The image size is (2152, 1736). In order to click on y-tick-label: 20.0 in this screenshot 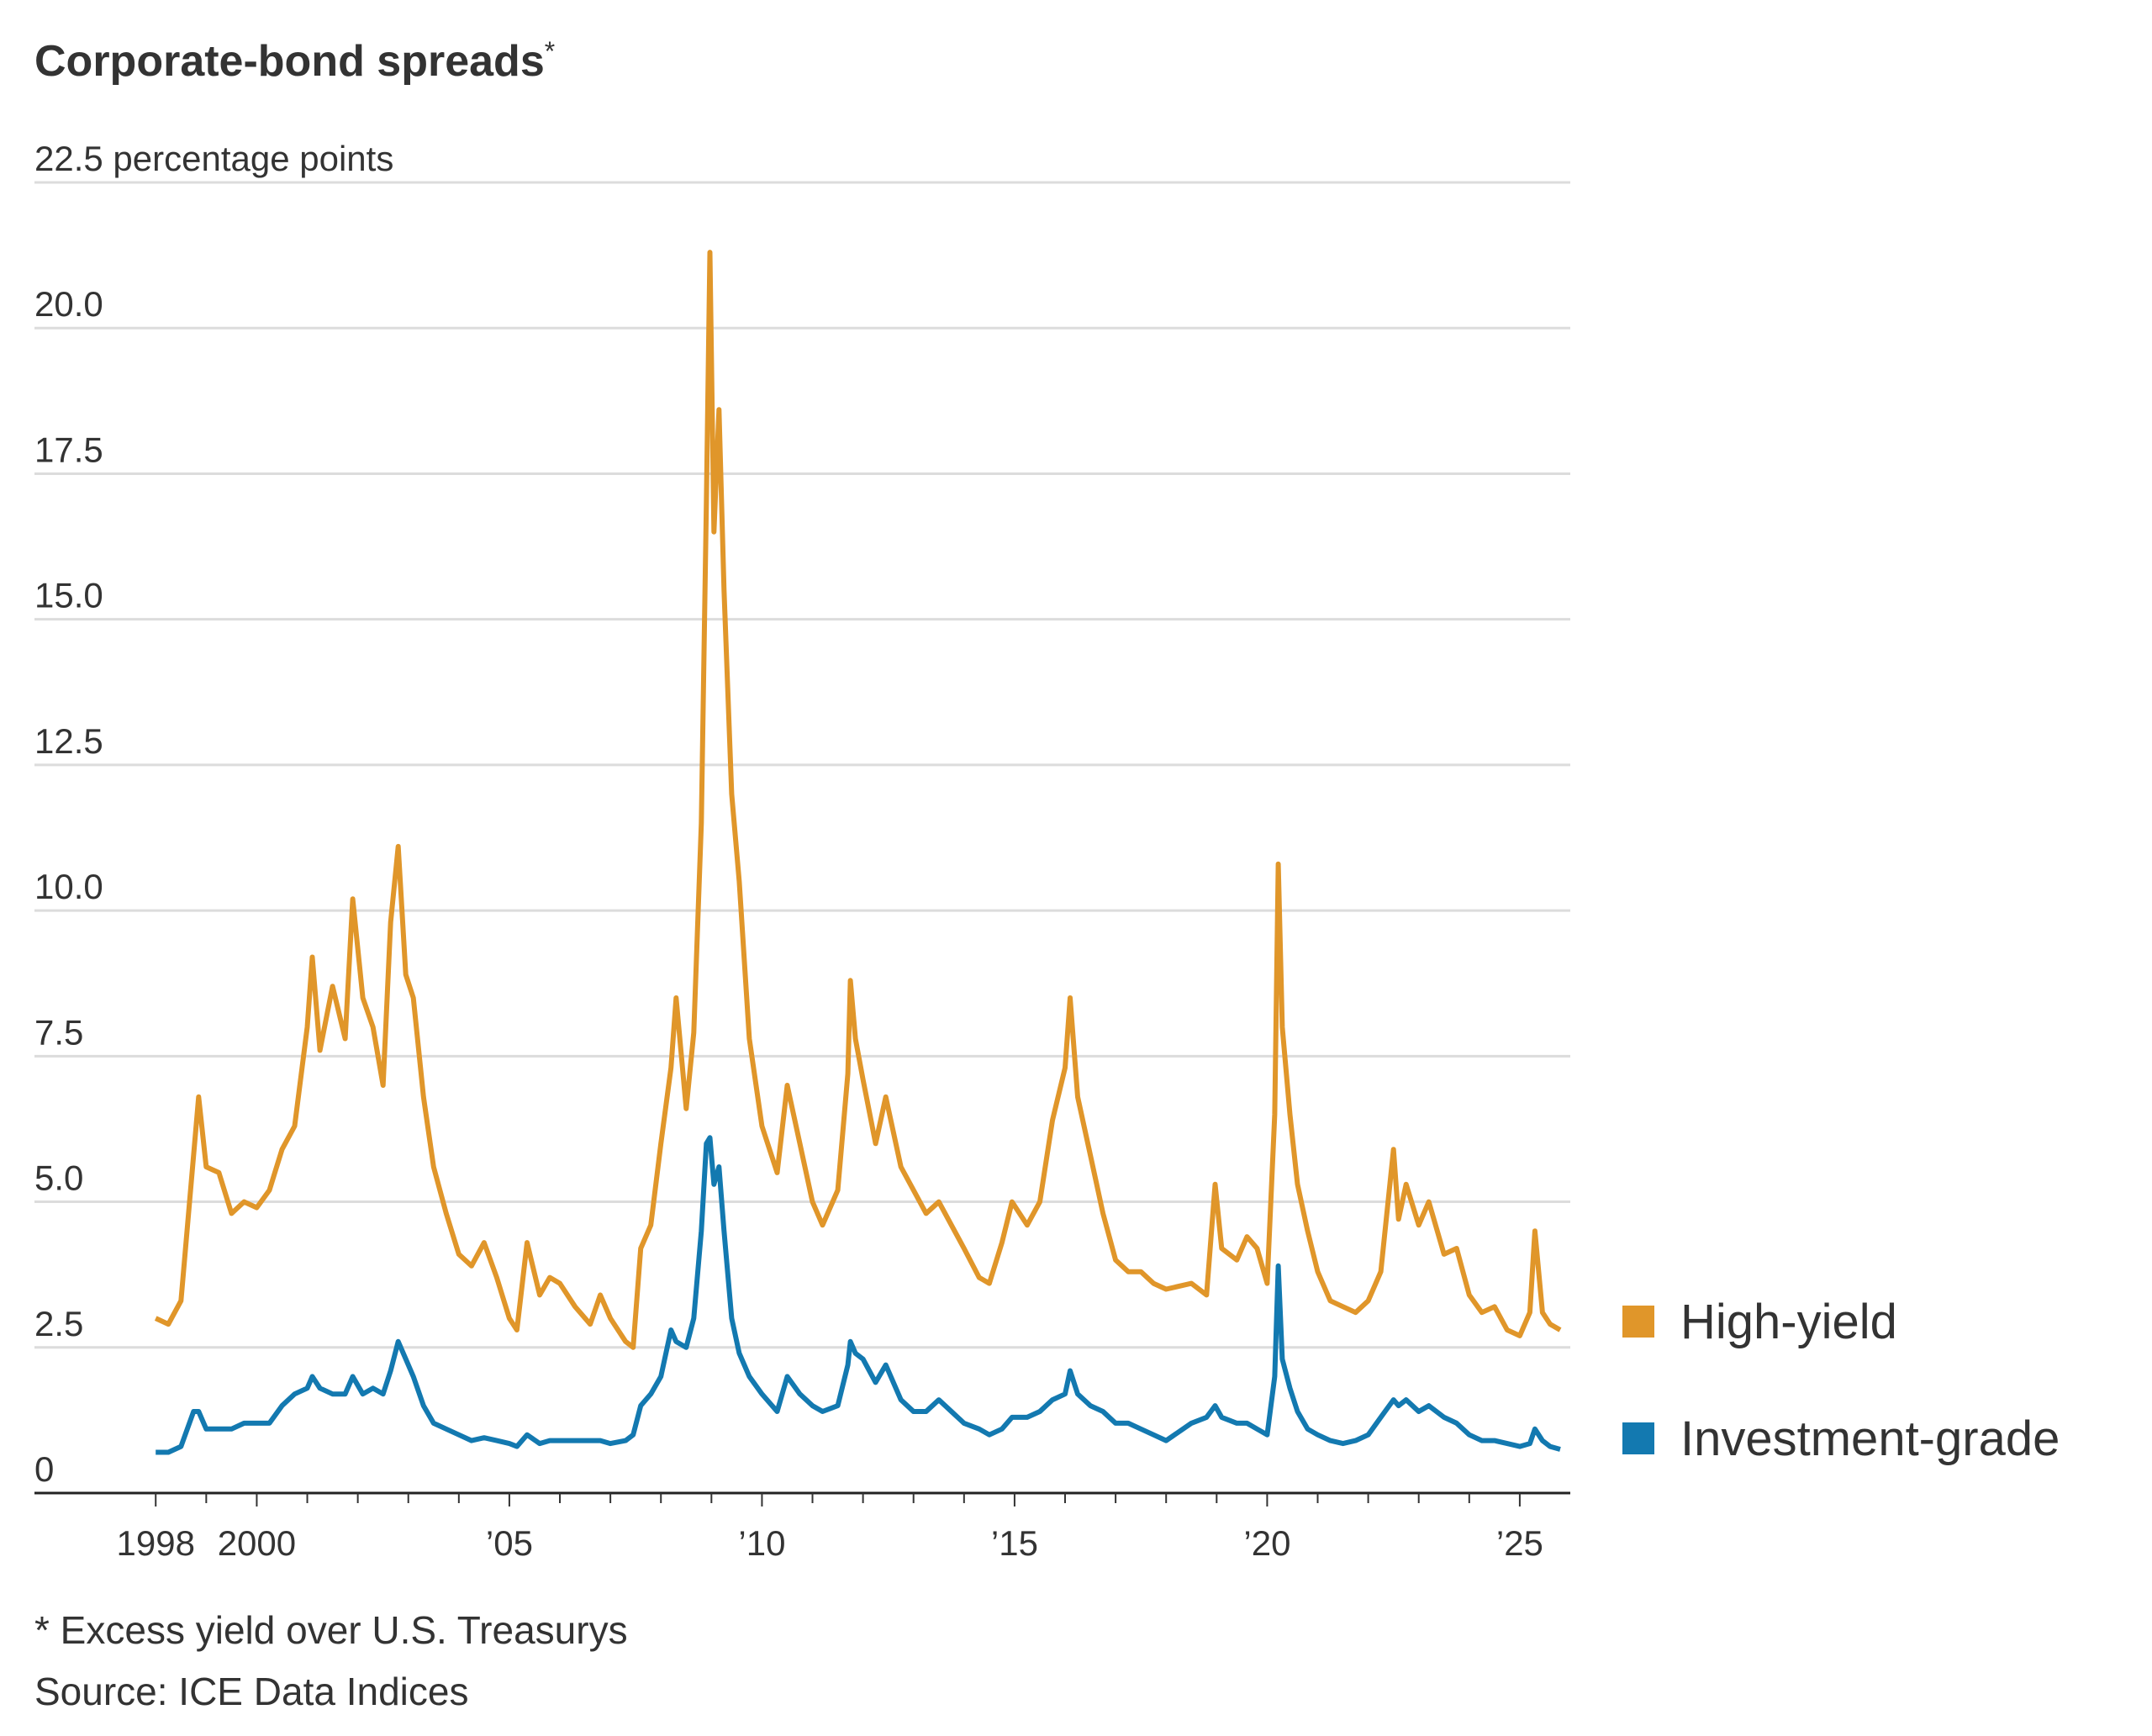, I will do `click(68, 304)`.